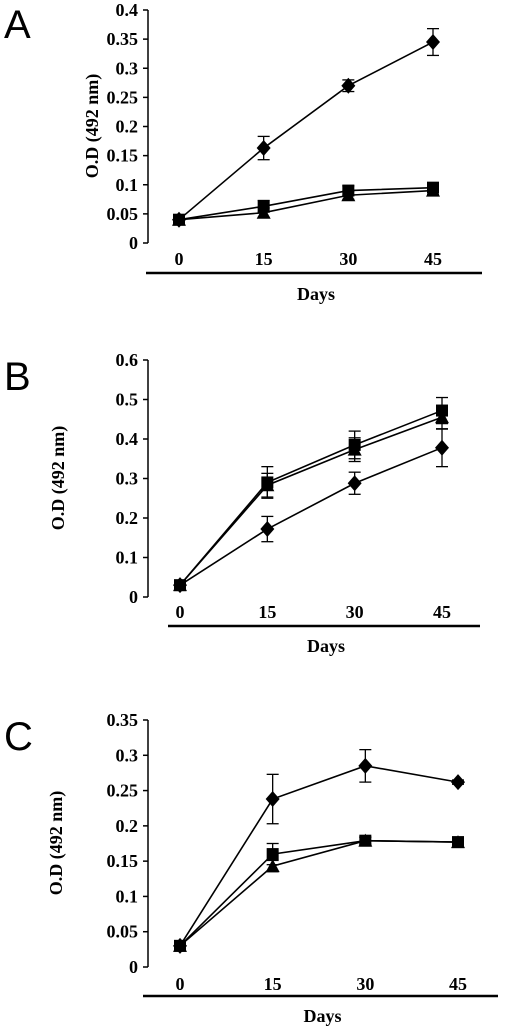  What do you see at coordinates (127, 400) in the screenshot?
I see `y-tick-label: 0.5` at bounding box center [127, 400].